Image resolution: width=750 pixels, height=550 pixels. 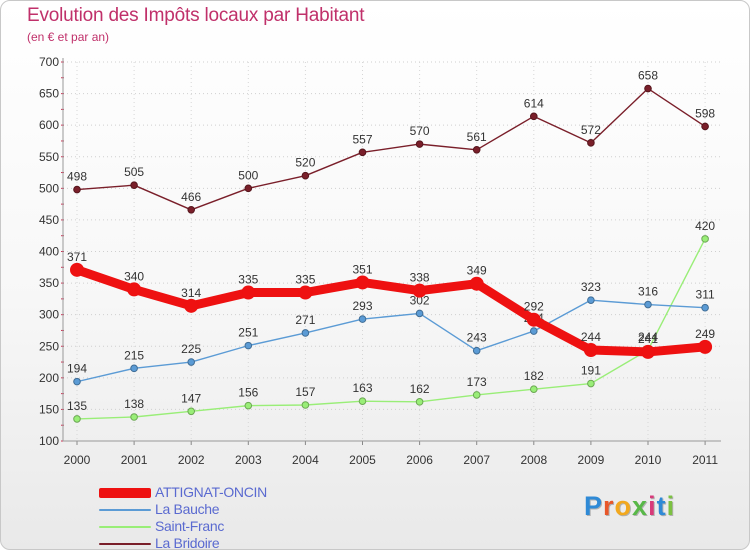 I want to click on data-label: 249, so click(x=705, y=334).